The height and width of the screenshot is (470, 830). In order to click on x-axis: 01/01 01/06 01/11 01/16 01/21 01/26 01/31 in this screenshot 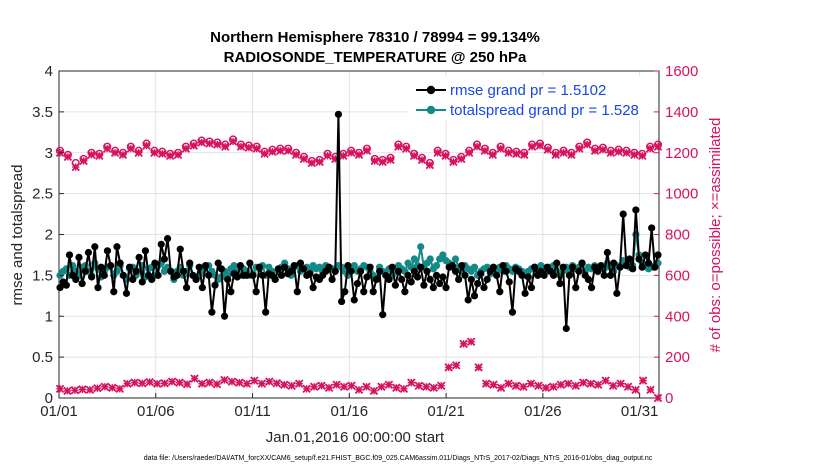, I will do `click(349, 406)`.